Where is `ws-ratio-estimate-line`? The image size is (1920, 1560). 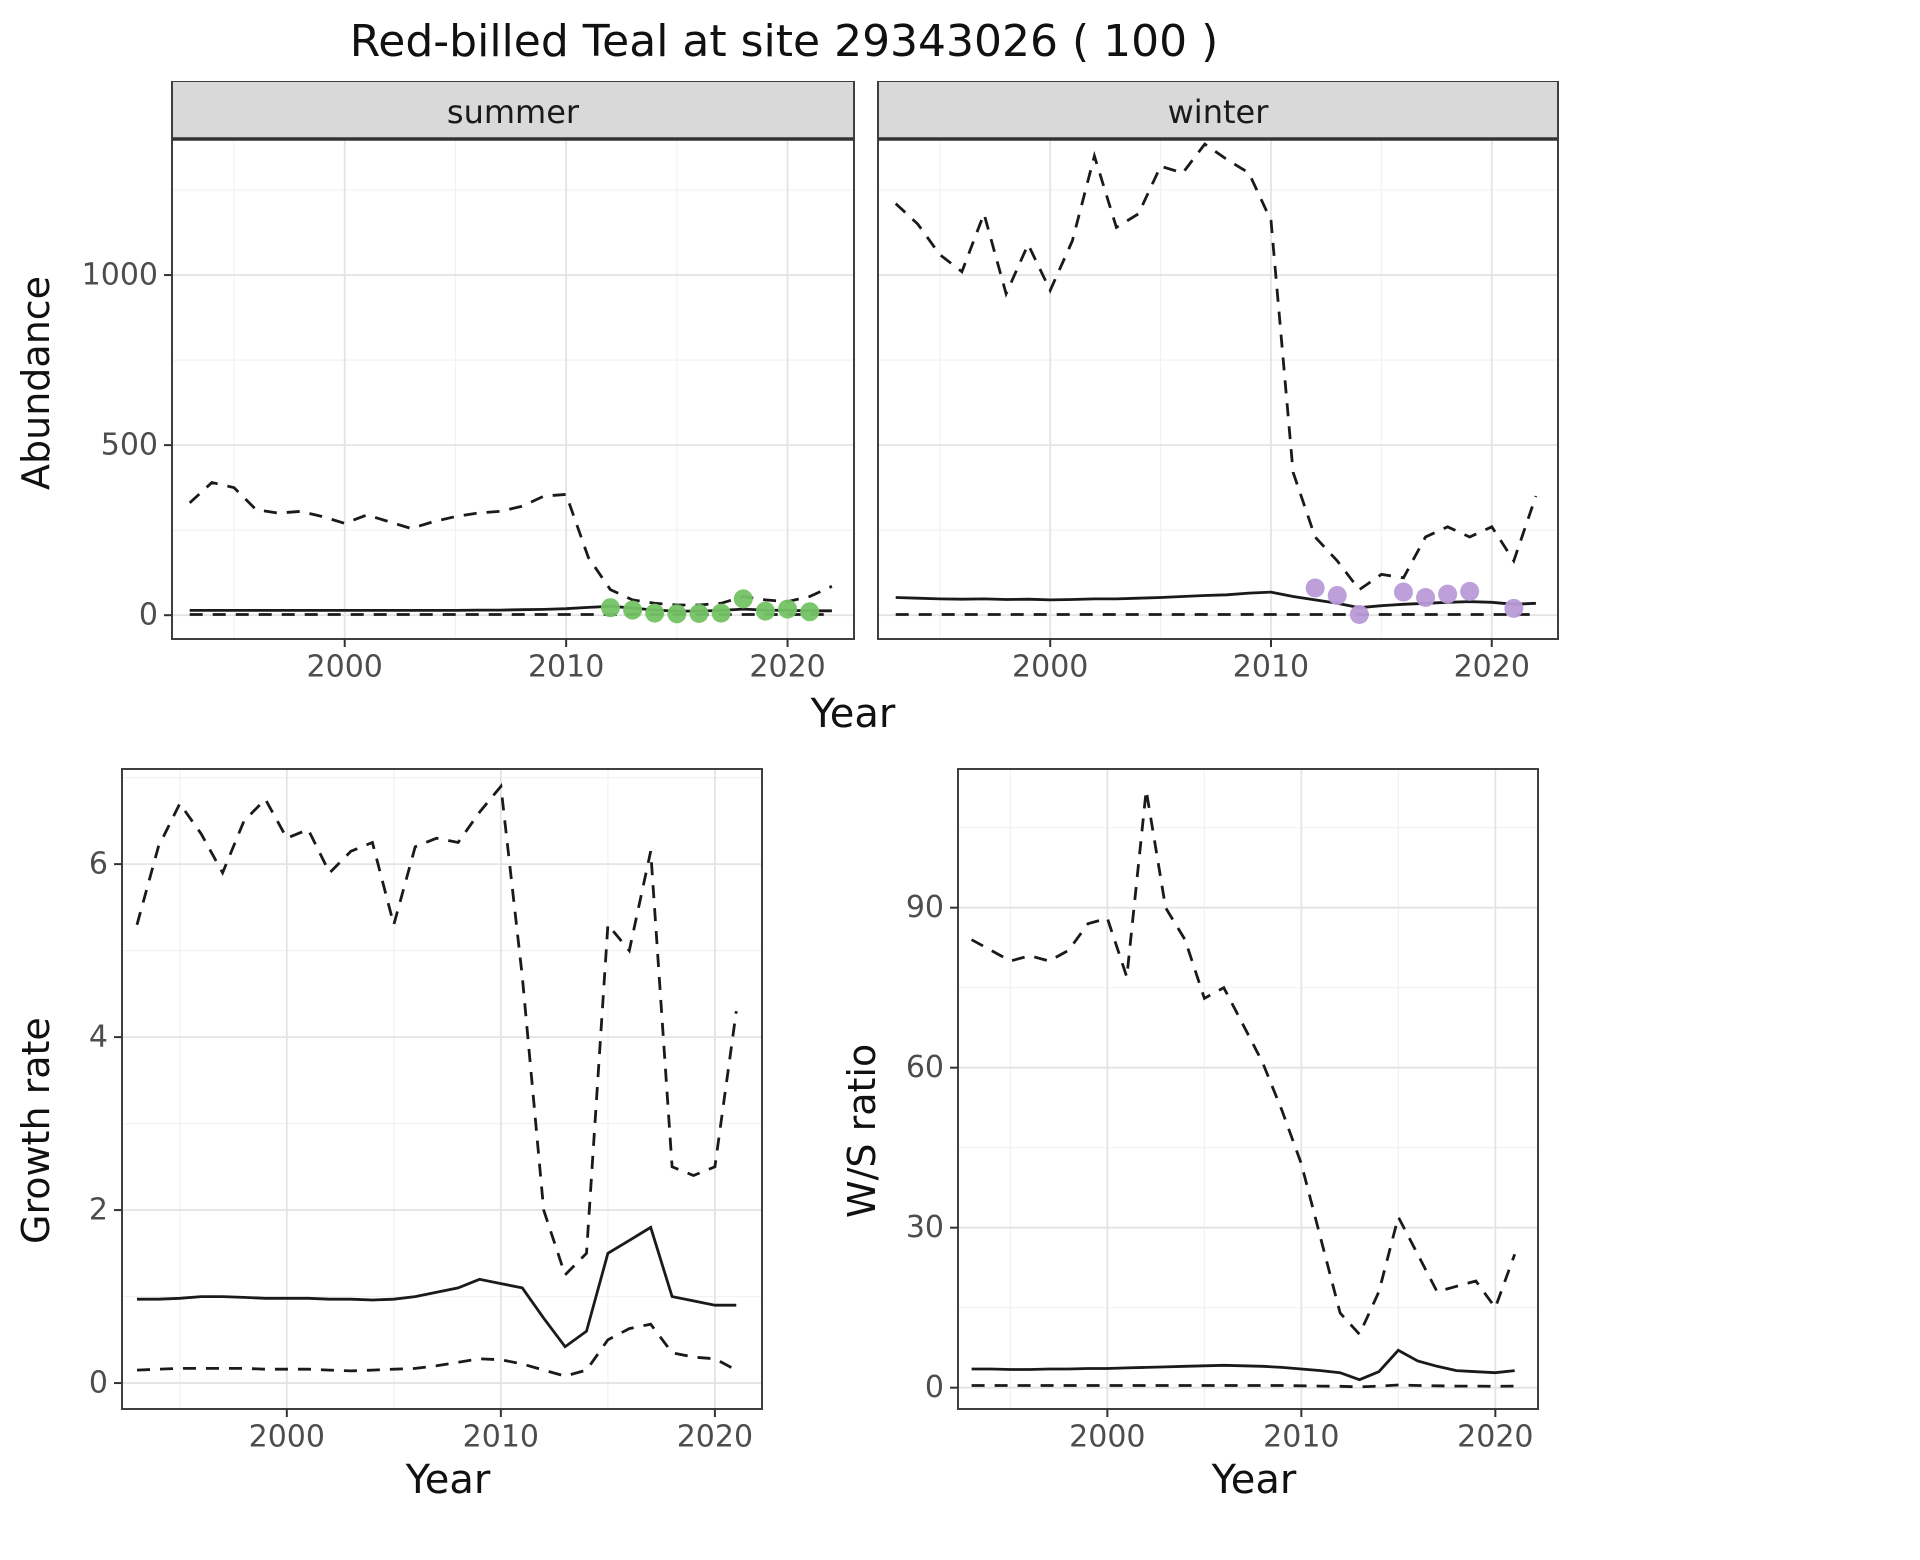
ws-ratio-estimate-line is located at coordinates (1243, 1365).